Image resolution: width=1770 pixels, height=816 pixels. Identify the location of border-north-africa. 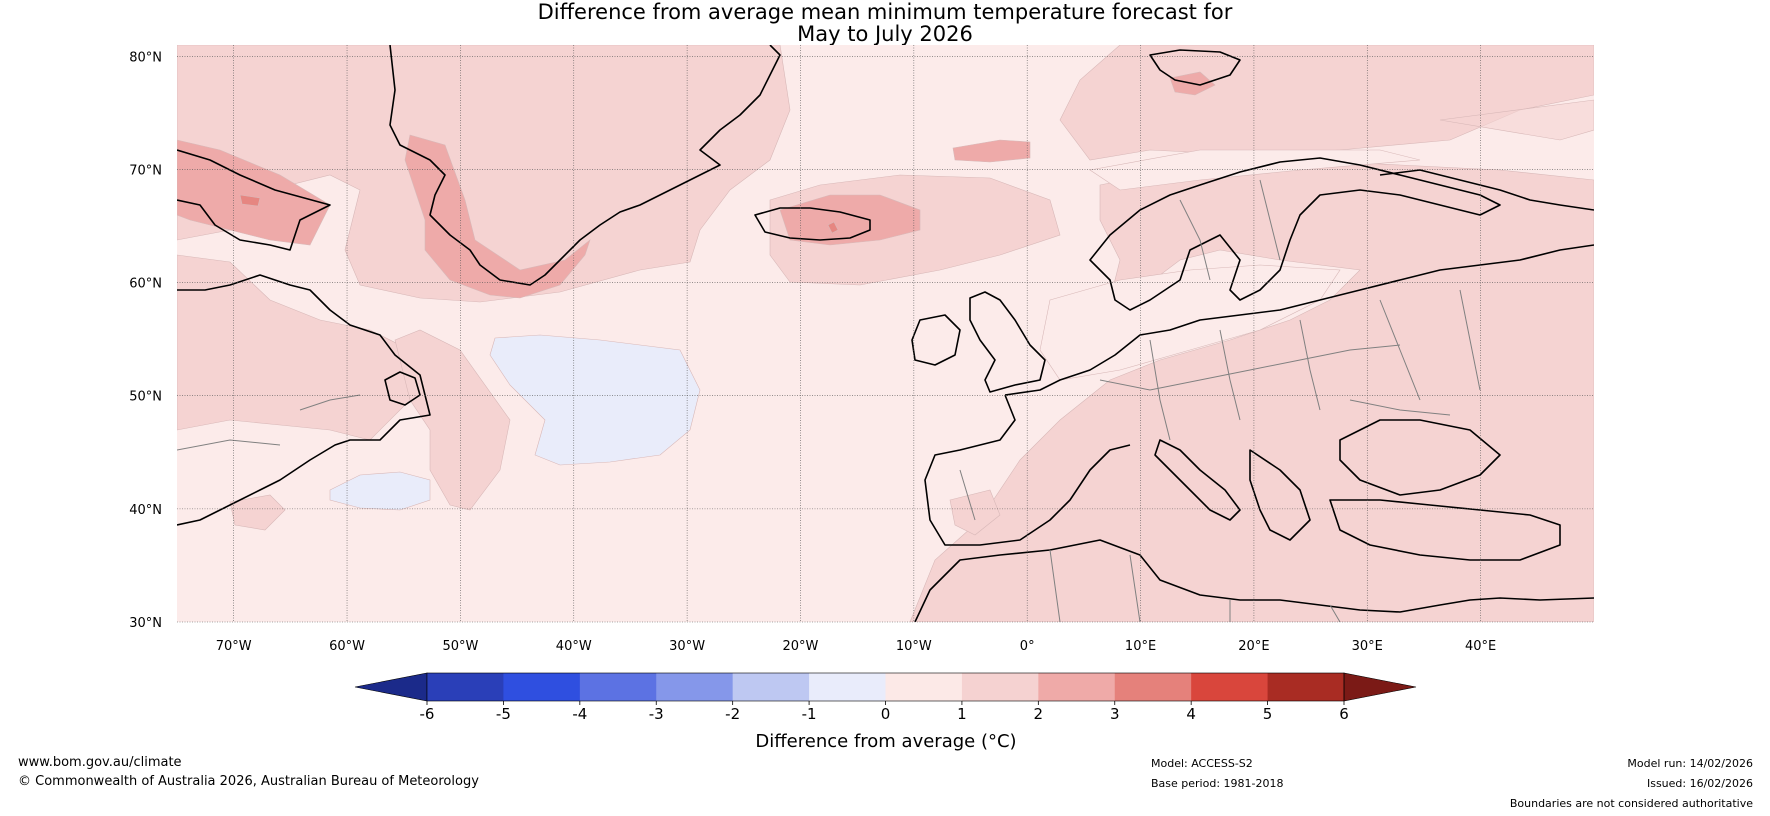
(1195, 585).